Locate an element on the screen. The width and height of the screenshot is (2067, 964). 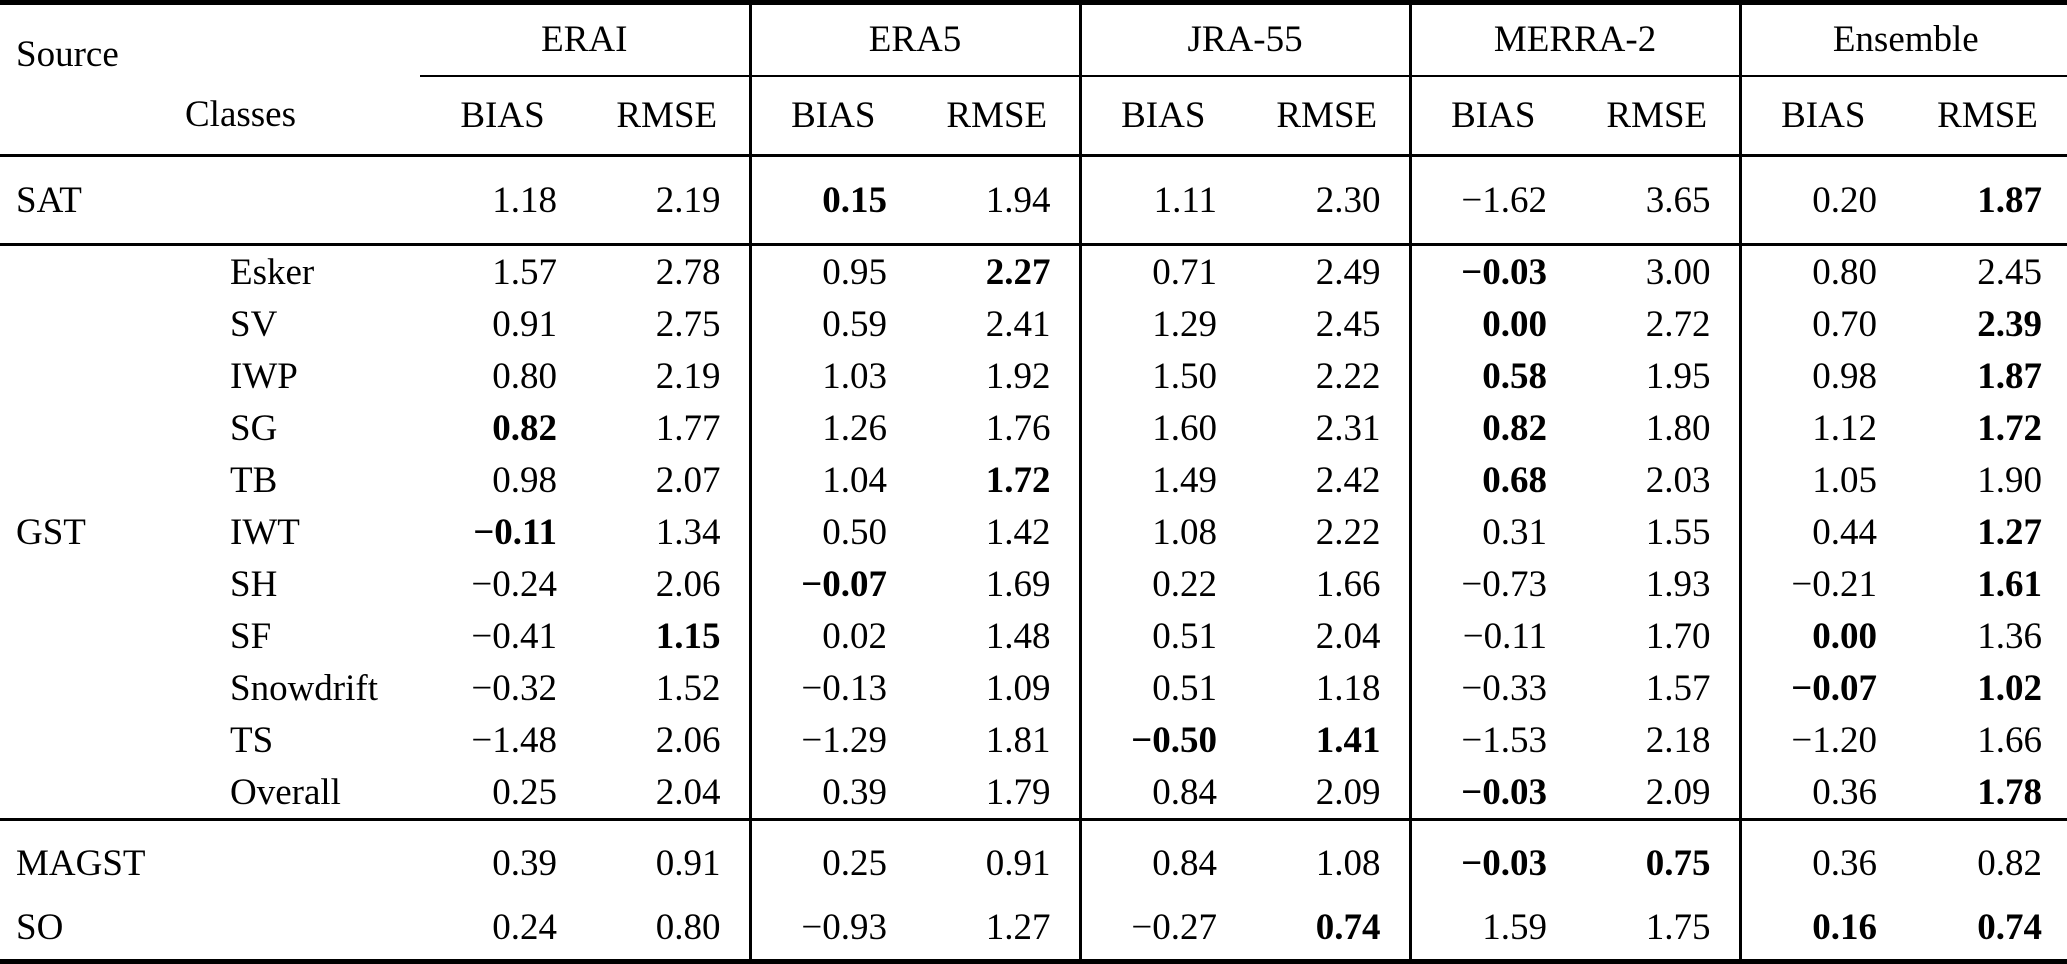
value-cell: 1.78 is located at coordinates (1986, 793).